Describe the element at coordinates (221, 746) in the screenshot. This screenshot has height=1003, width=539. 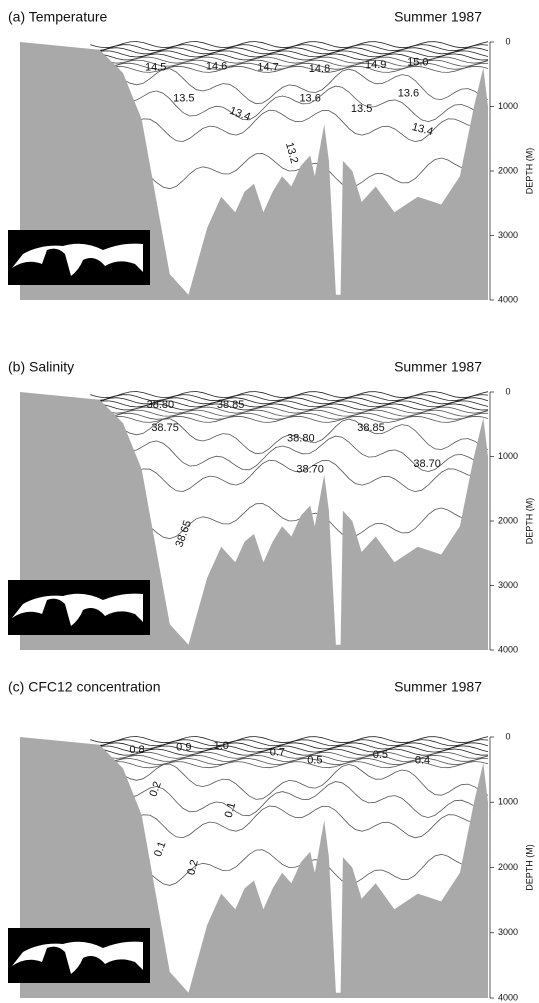
I see `contour-label: 1.0` at that location.